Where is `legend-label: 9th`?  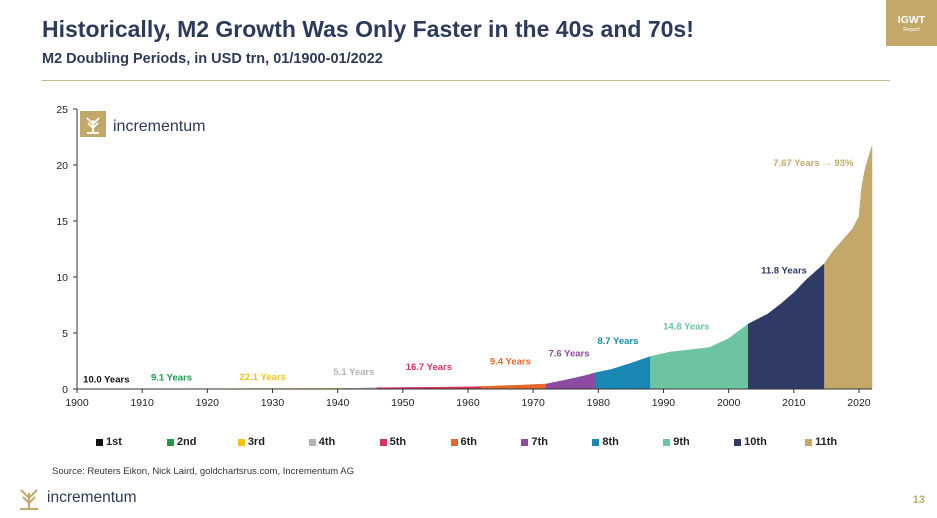
legend-label: 9th is located at coordinates (681, 442).